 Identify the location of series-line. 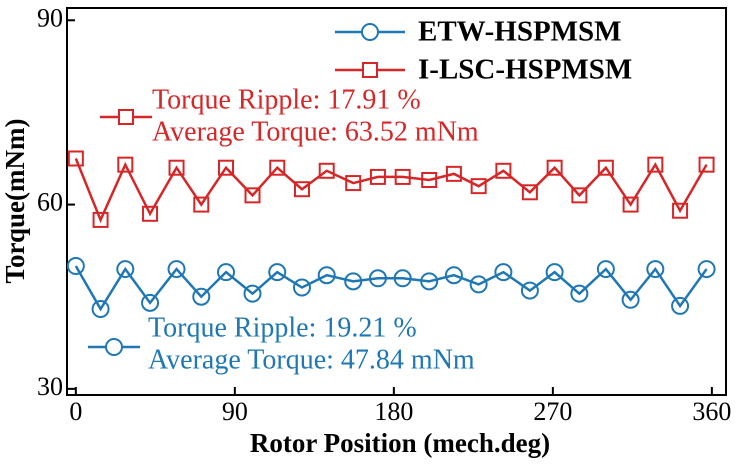
(391, 288).